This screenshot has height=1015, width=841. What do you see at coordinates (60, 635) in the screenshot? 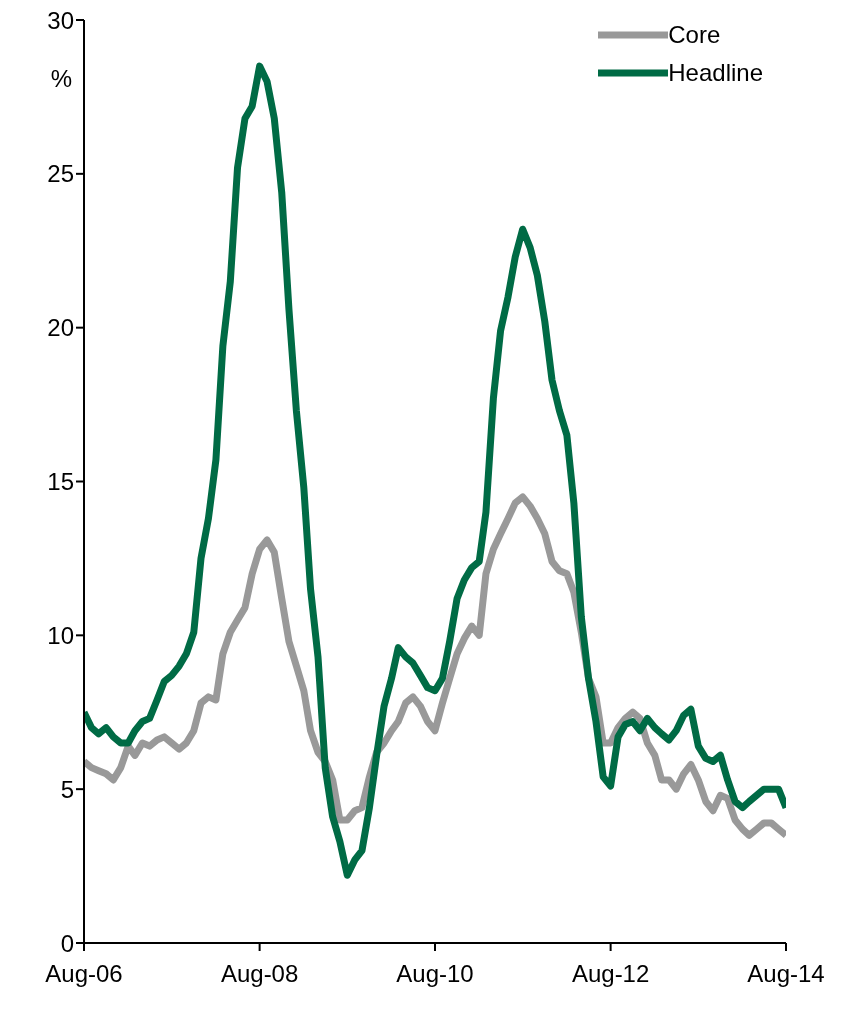
I see `y-tick-label: 10` at bounding box center [60, 635].